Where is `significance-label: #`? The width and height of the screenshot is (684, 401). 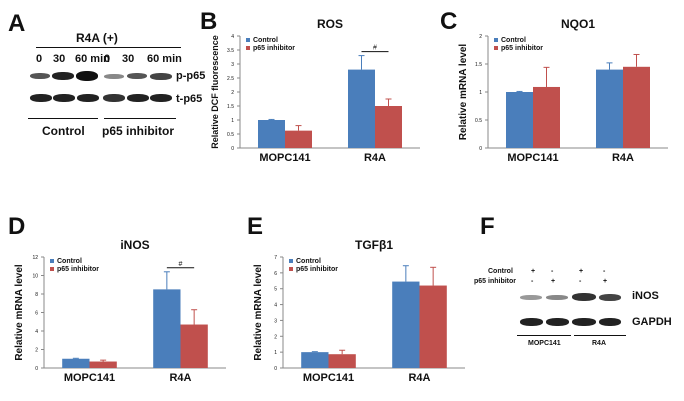
significance-label: # is located at coordinates (375, 48).